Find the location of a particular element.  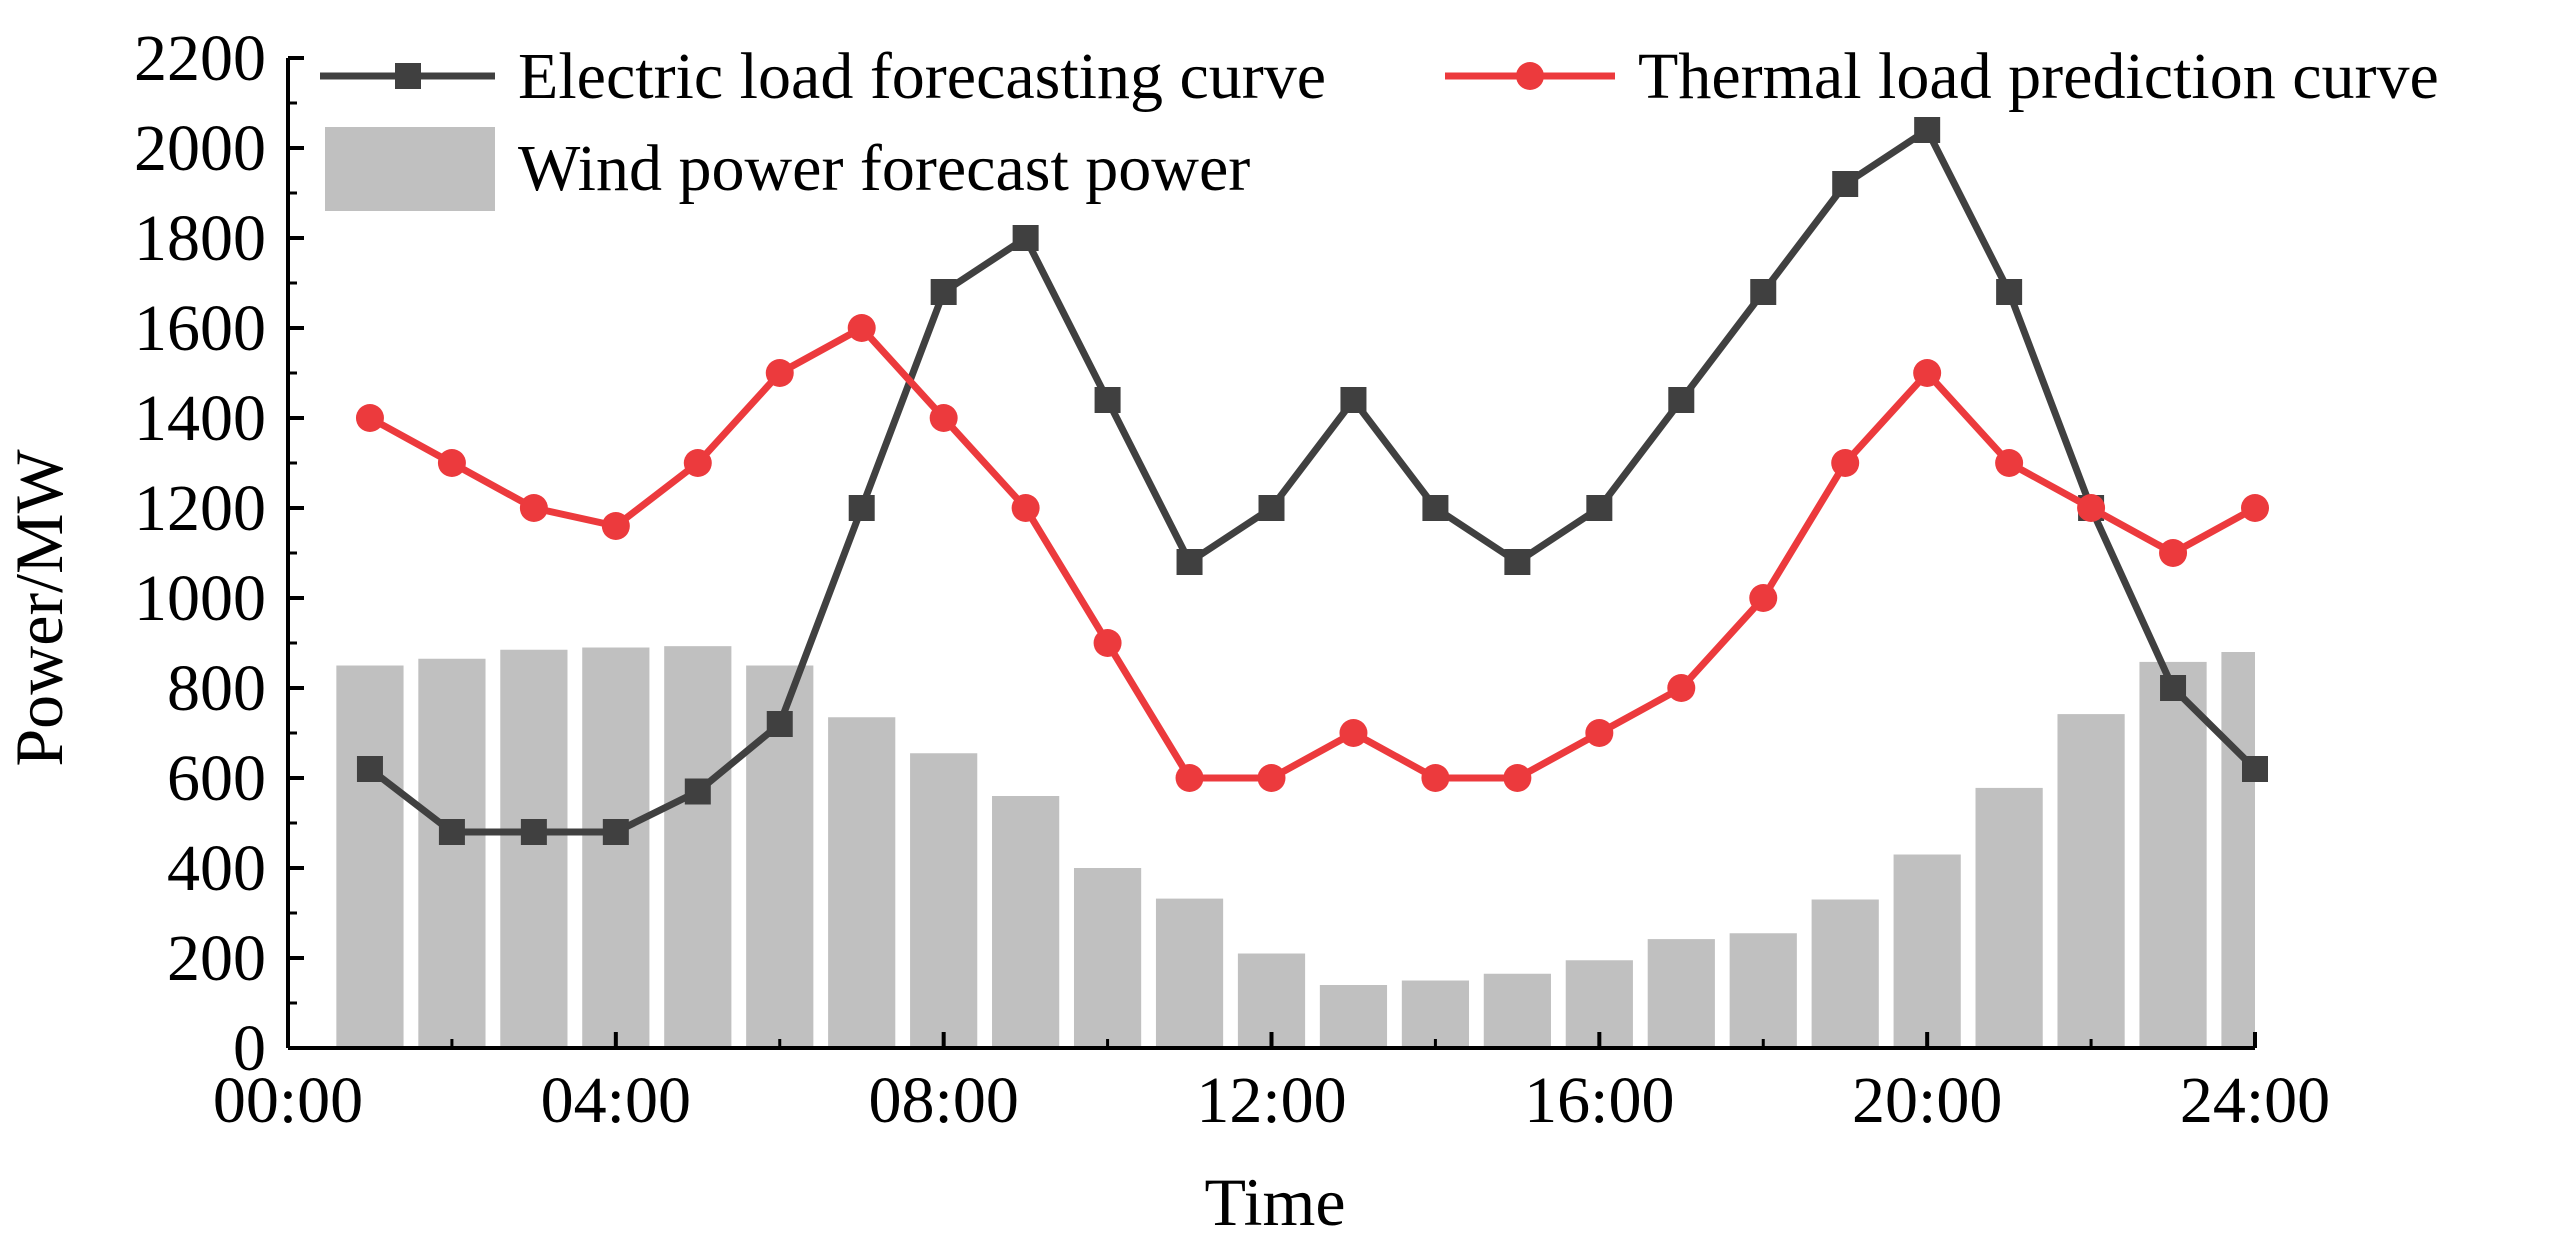

x-tick-label: 16:00 is located at coordinates (1599, 1100).